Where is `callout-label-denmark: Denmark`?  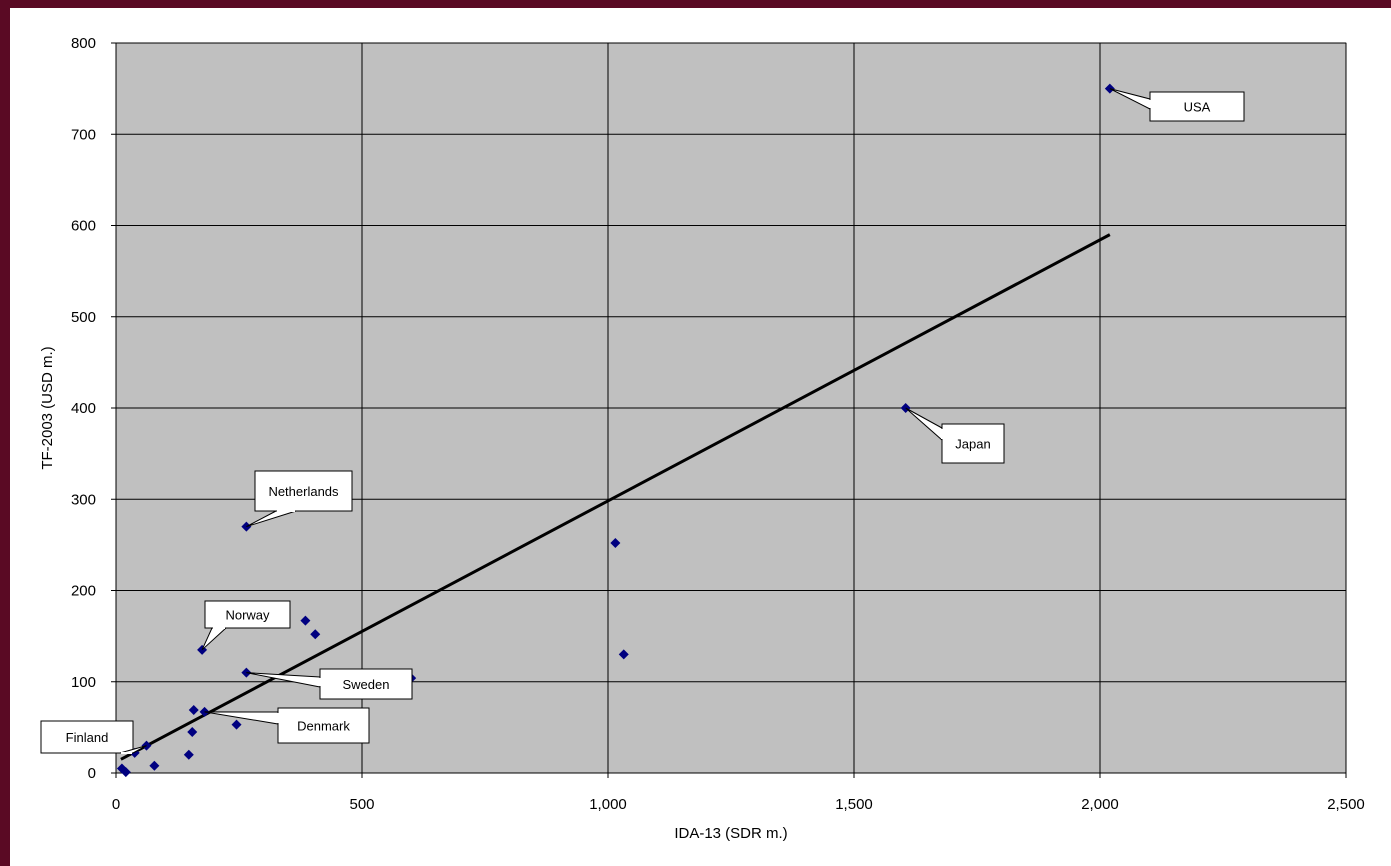 callout-label-denmark: Denmark is located at coordinates (323, 726).